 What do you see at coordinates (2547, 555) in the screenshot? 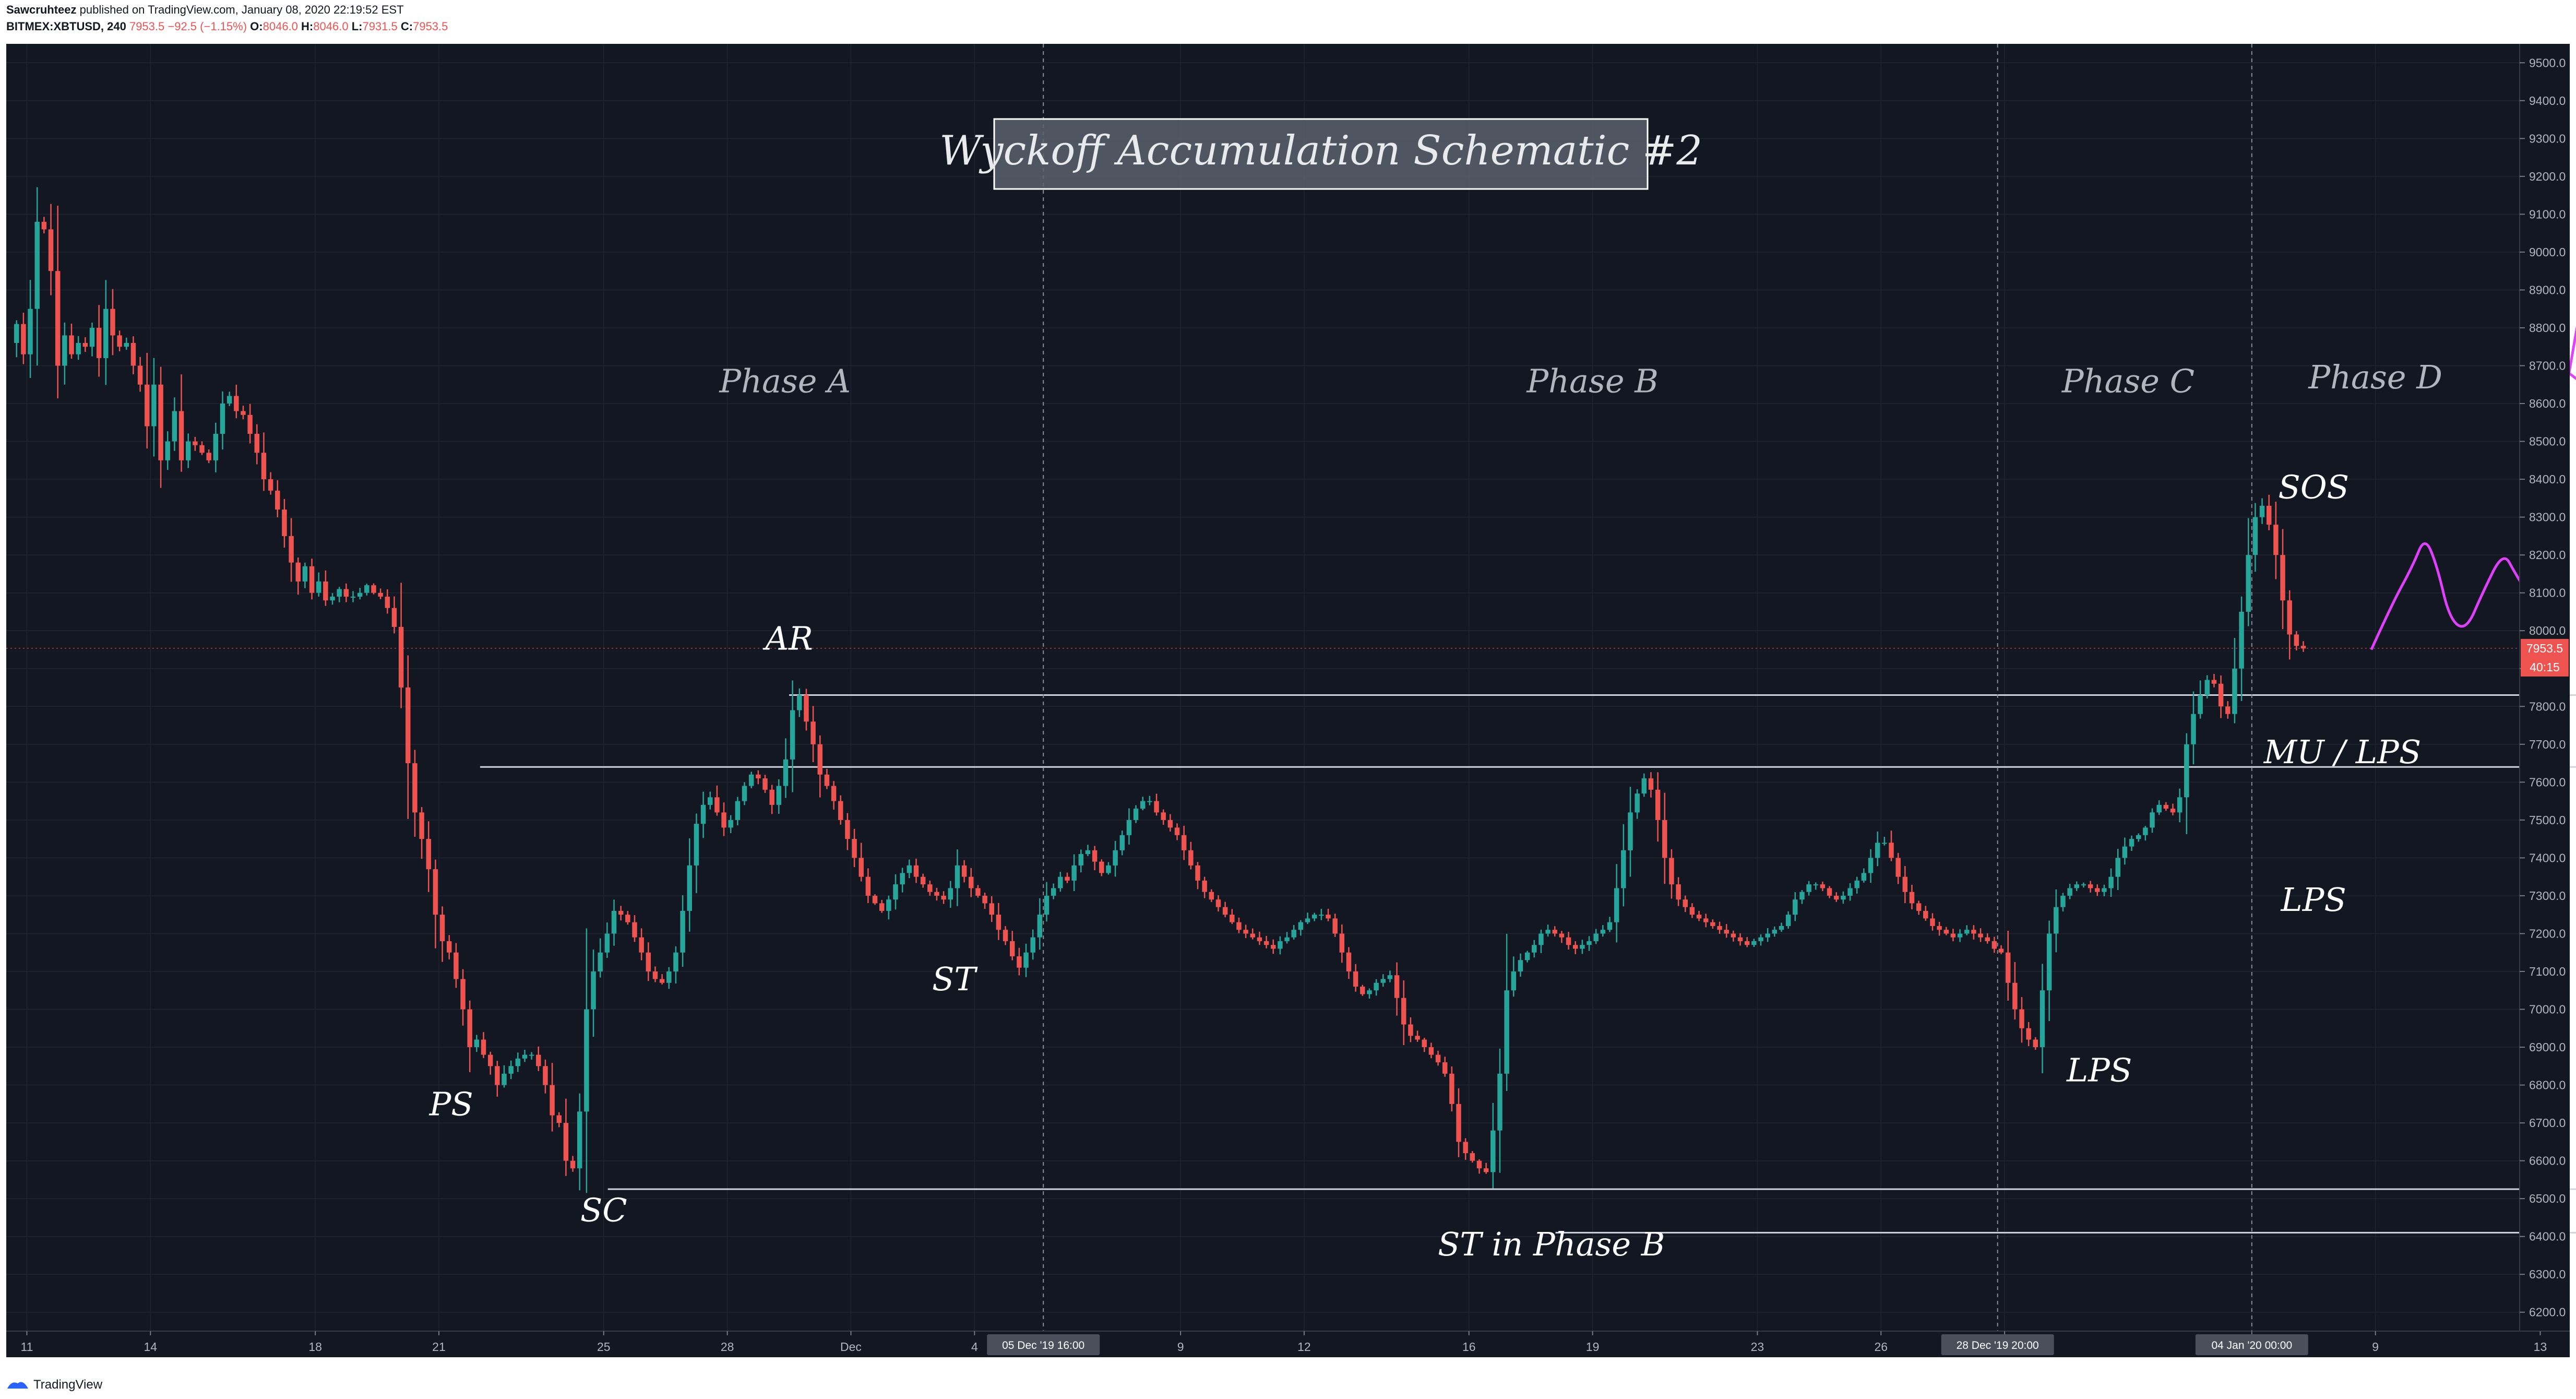
I see `price-tick-label: 8200.0` at bounding box center [2547, 555].